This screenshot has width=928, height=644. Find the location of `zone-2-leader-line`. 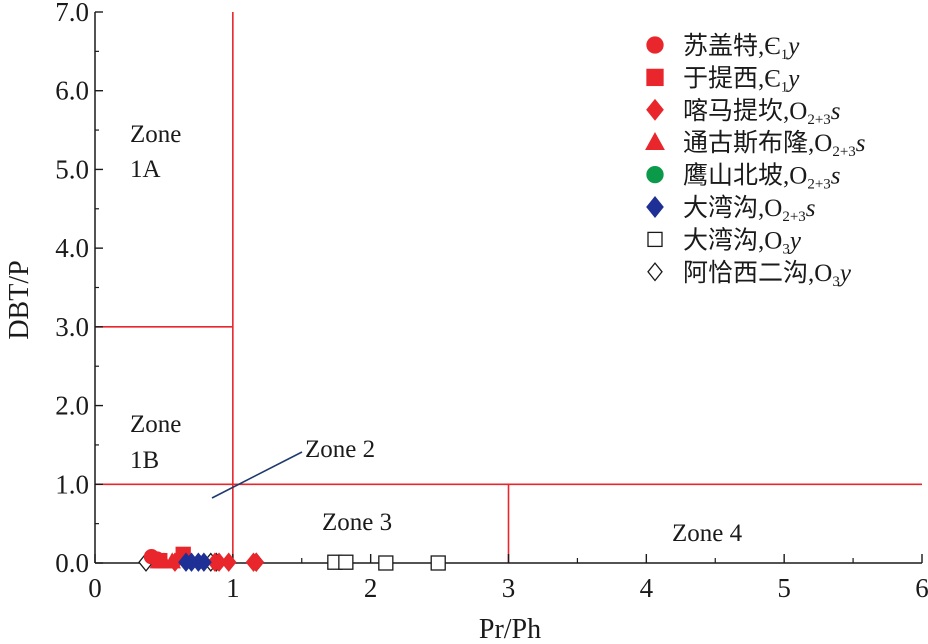

zone-2-leader-line is located at coordinates (257, 475).